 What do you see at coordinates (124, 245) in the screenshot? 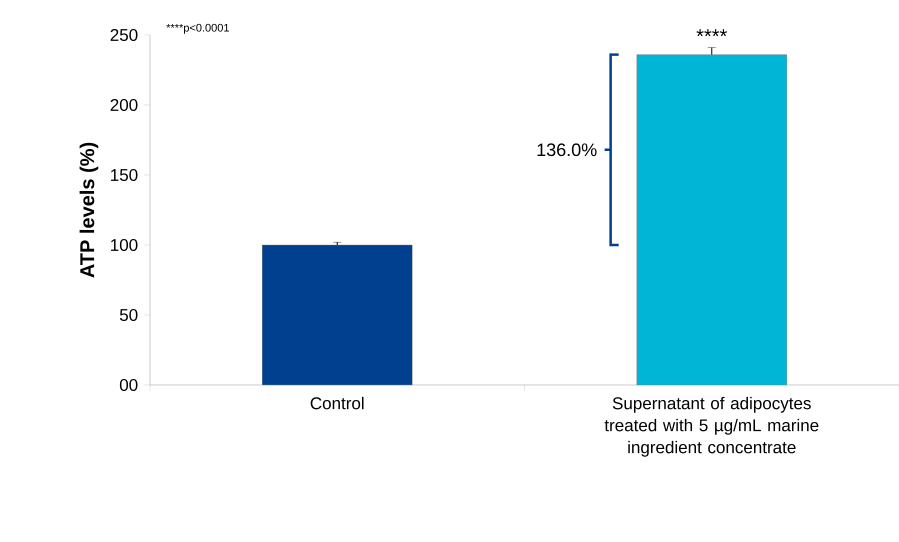
I see `y-tick-label: 100` at bounding box center [124, 245].